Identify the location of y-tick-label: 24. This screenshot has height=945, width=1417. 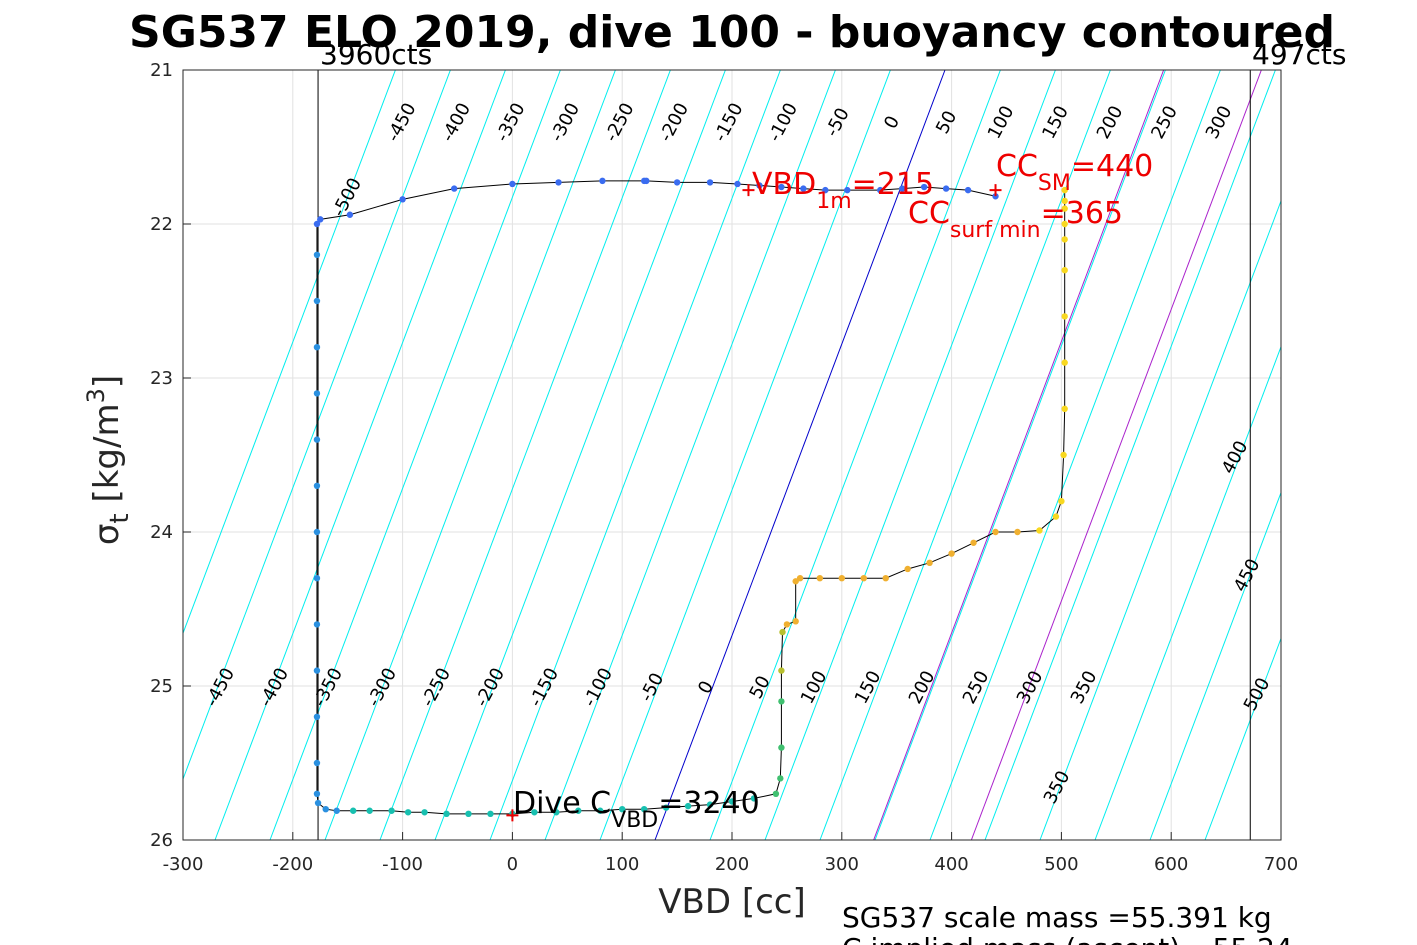
(161, 532).